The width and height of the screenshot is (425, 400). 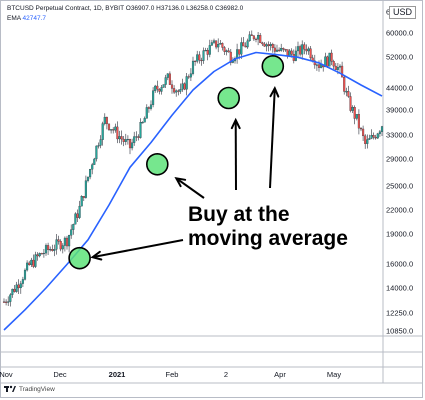 I want to click on ohlc-high-label: H, so click(x=158, y=8).